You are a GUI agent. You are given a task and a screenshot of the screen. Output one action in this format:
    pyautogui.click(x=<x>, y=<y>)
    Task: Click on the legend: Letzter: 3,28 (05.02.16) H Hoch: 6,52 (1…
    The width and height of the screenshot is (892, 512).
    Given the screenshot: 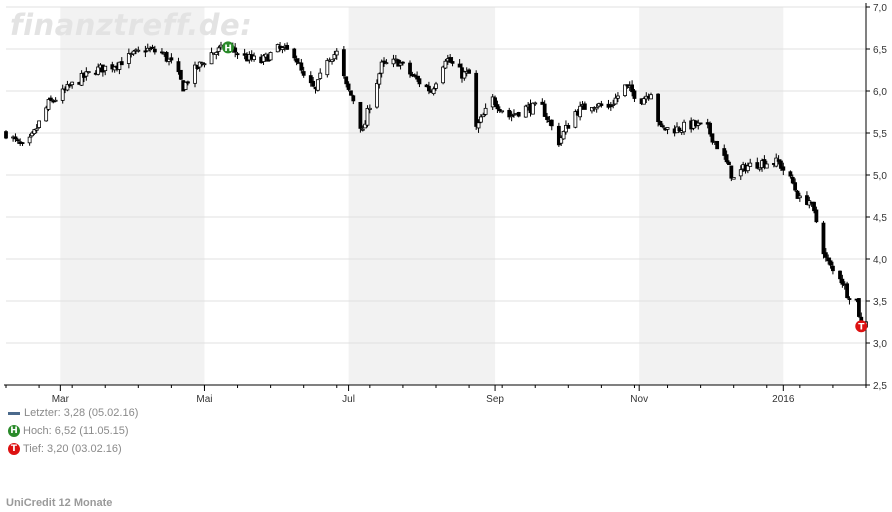 What is the action you would take?
    pyautogui.click(x=73, y=431)
    